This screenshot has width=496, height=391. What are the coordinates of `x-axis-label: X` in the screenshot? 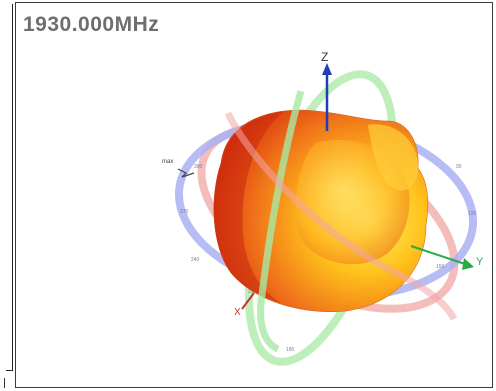 It's located at (237, 312).